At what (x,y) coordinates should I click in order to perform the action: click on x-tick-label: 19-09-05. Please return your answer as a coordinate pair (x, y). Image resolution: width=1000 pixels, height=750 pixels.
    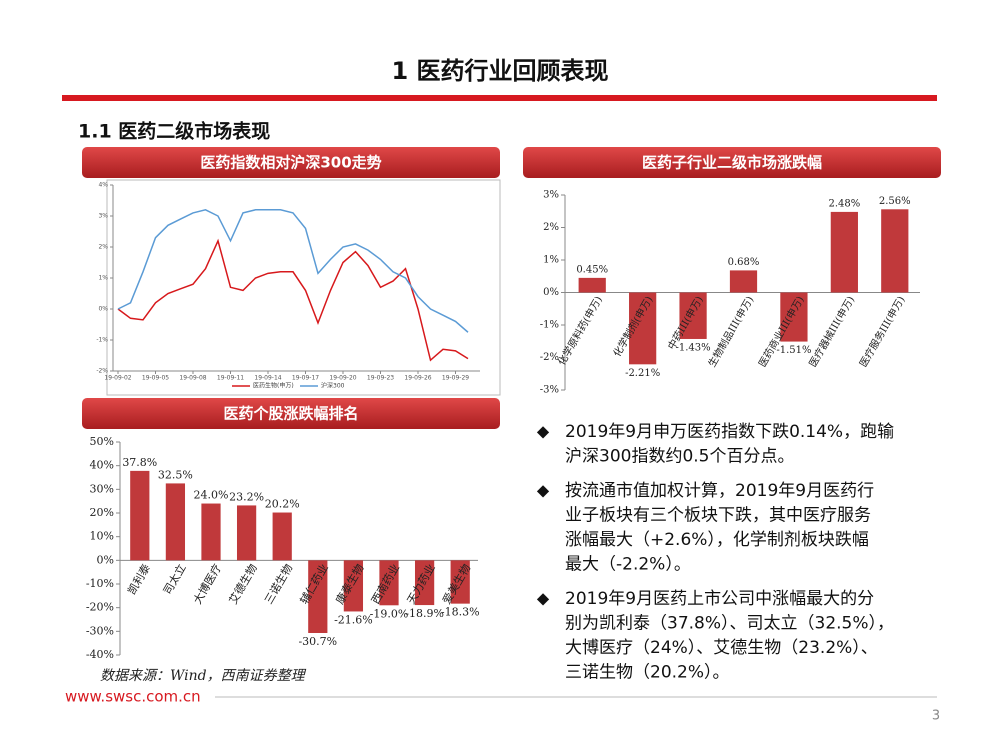
    Looking at the image, I should click on (155, 378).